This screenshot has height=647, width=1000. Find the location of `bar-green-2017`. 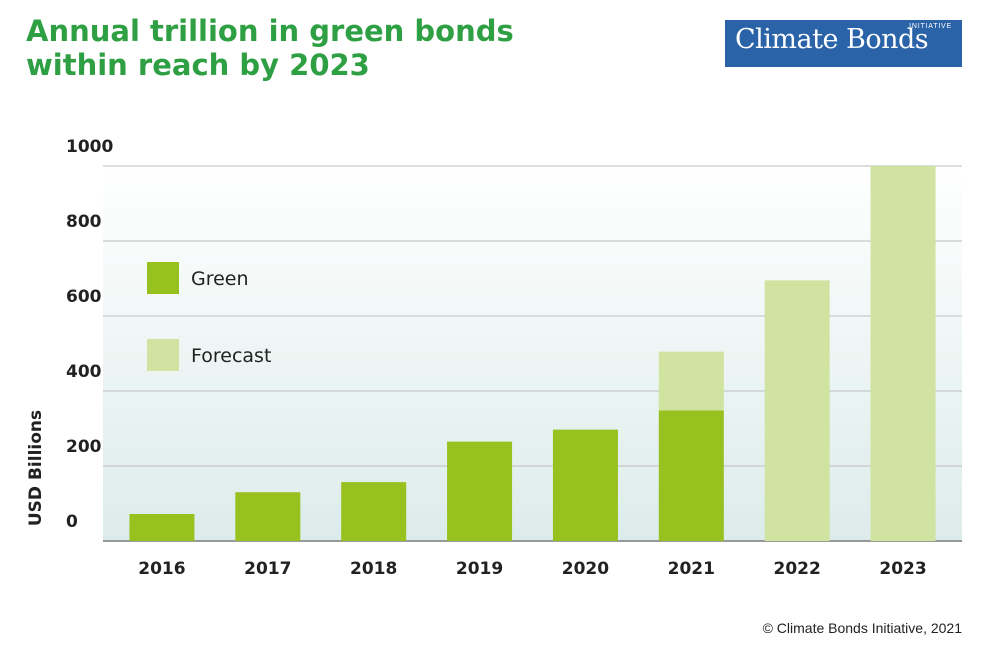

bar-green-2017 is located at coordinates (268, 516).